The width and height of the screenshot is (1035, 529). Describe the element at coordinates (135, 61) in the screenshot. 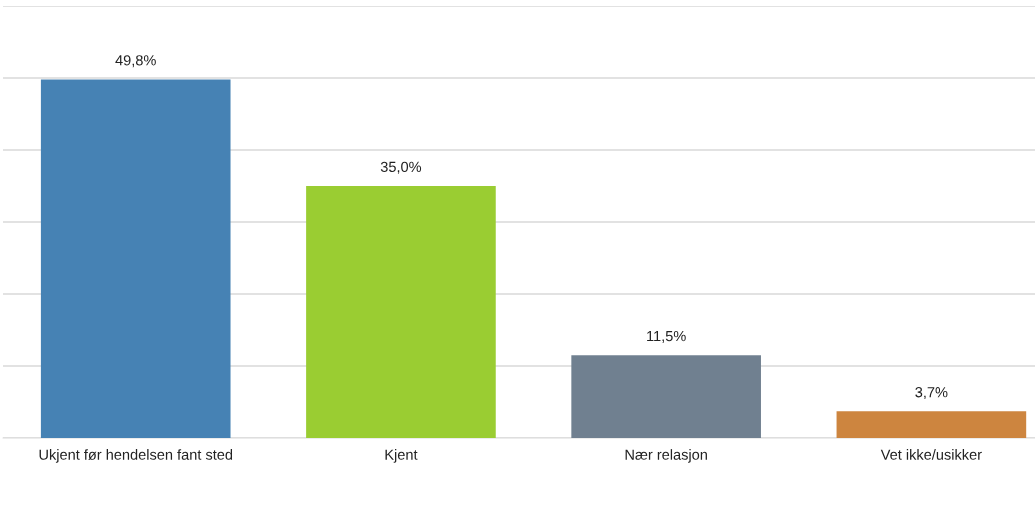

I see `data-label: 49,8%` at that location.